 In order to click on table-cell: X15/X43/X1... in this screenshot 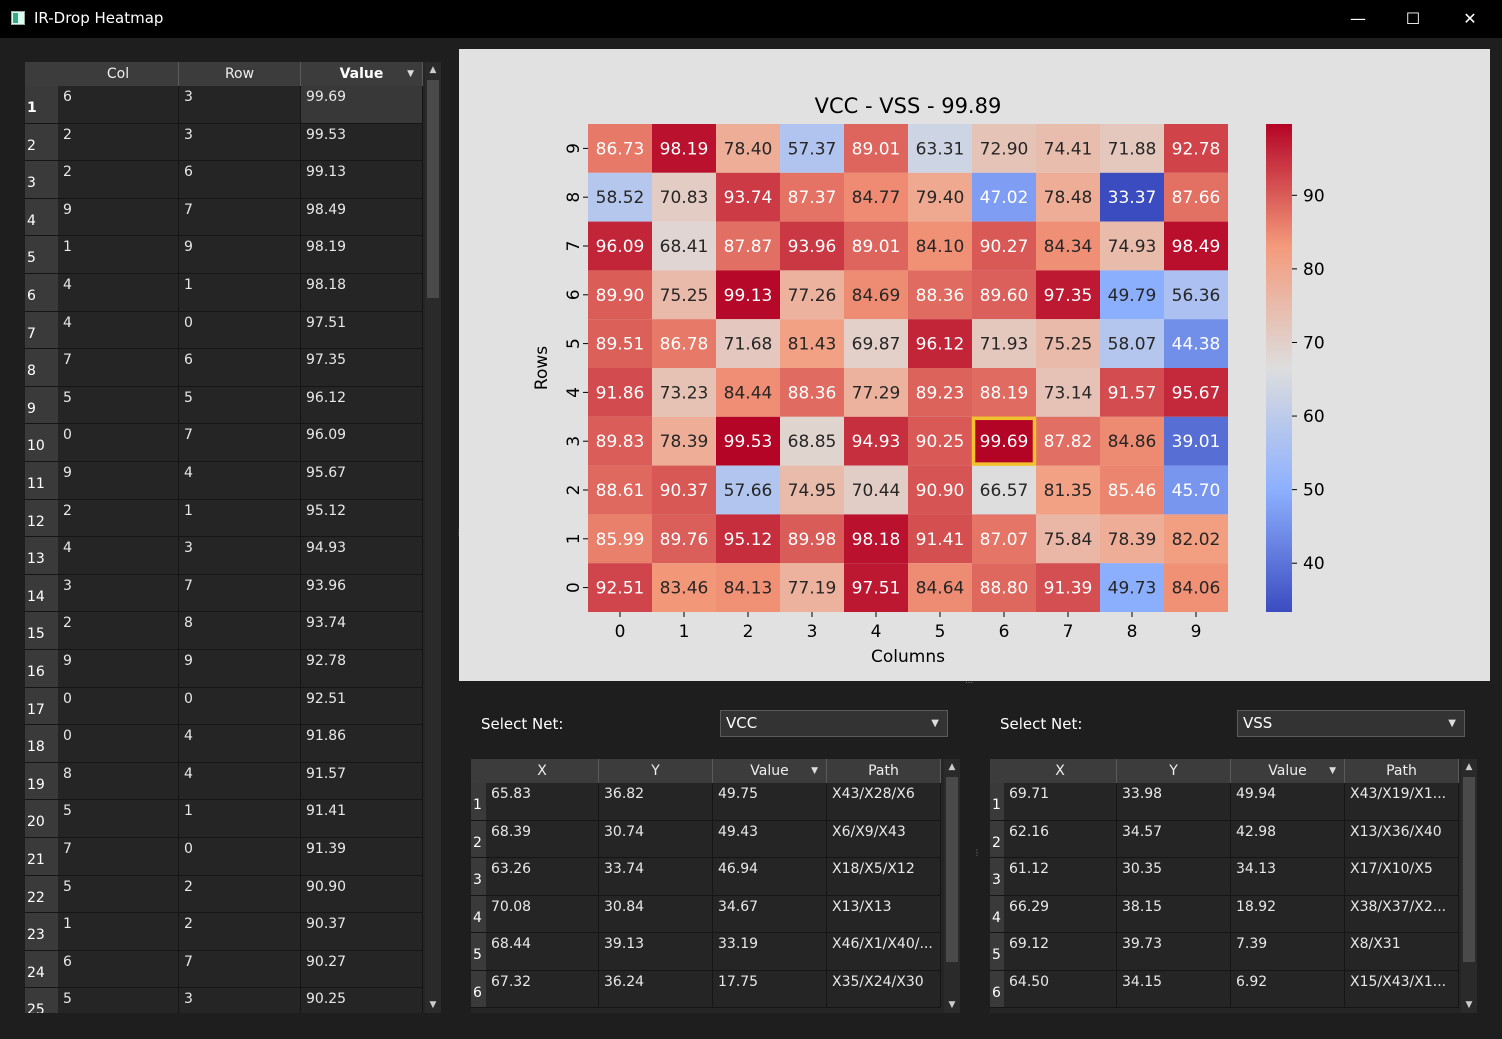, I will do `click(1402, 989)`.